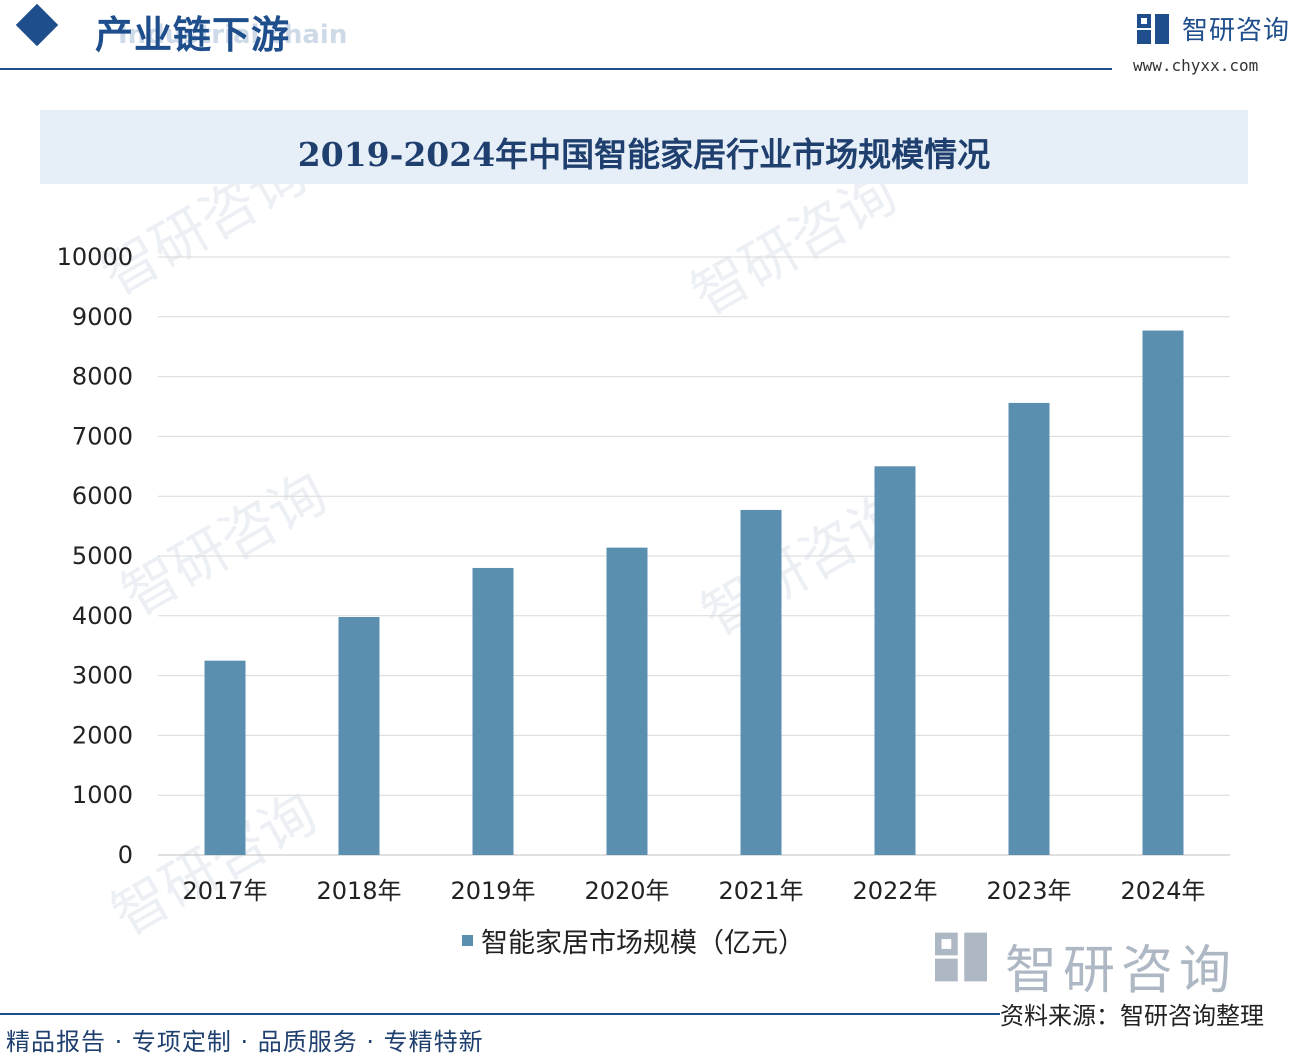 The height and width of the screenshot is (1057, 1296). Describe the element at coordinates (102, 556) in the screenshot. I see `y-tick-label: 5000` at that location.